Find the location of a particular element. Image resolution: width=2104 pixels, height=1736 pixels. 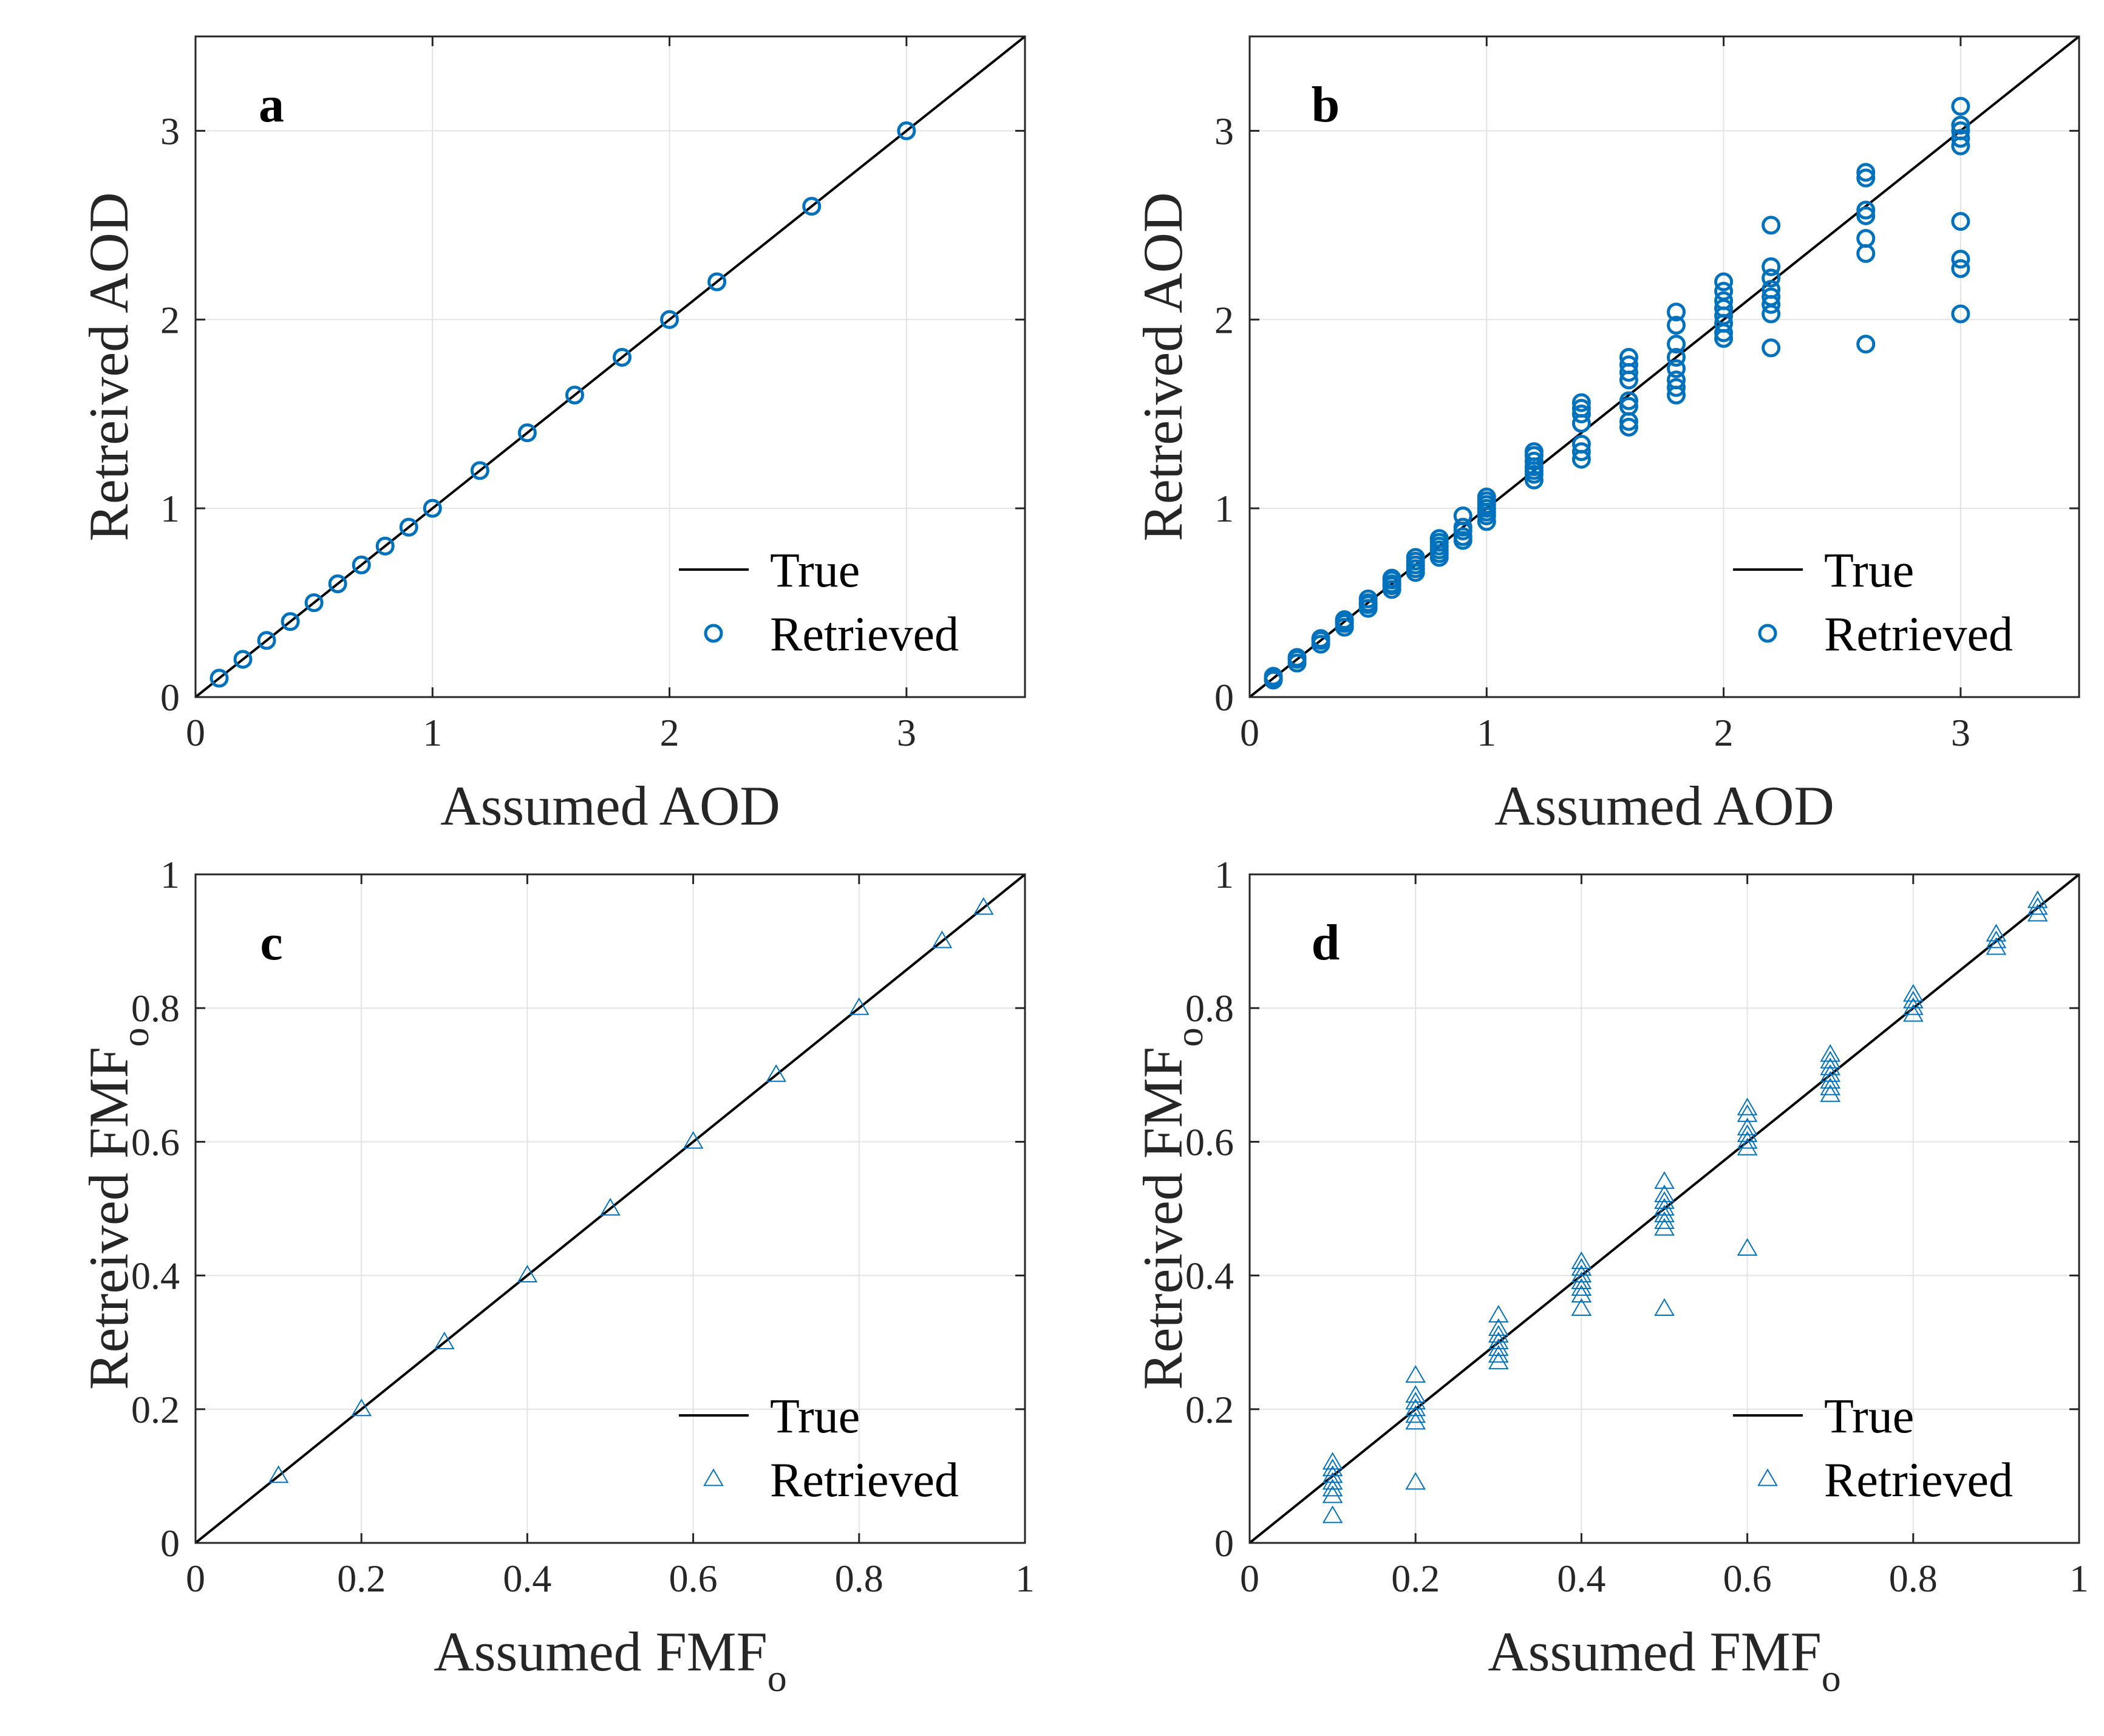

y-axis-title-main: Retreived AOD is located at coordinates (109, 367).